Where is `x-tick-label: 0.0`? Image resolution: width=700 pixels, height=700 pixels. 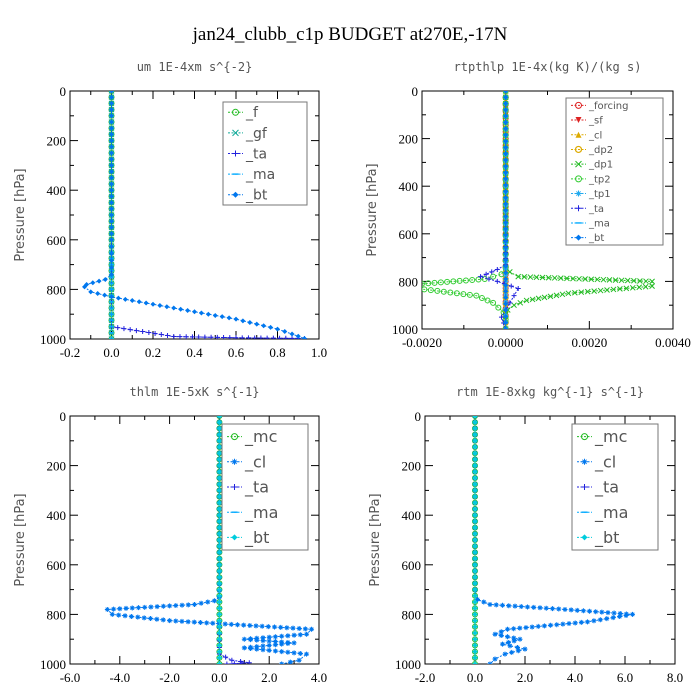 x-tick-label: 0.0 is located at coordinates (111, 352).